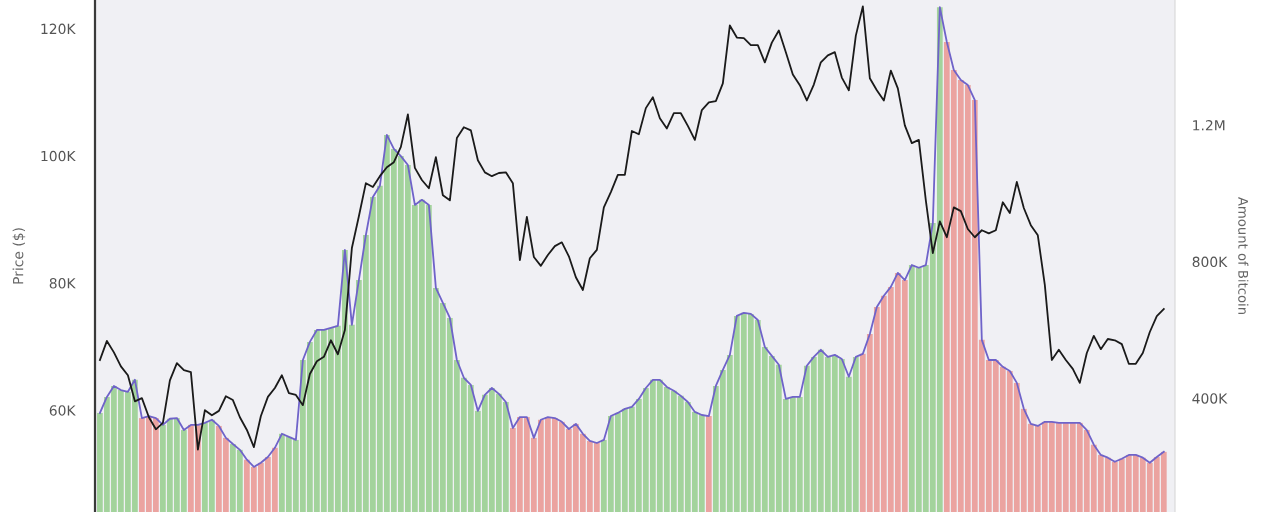  Describe the element at coordinates (1243, 255) in the screenshot. I see `y2-axis-title: Amount of Bitcoin` at that location.